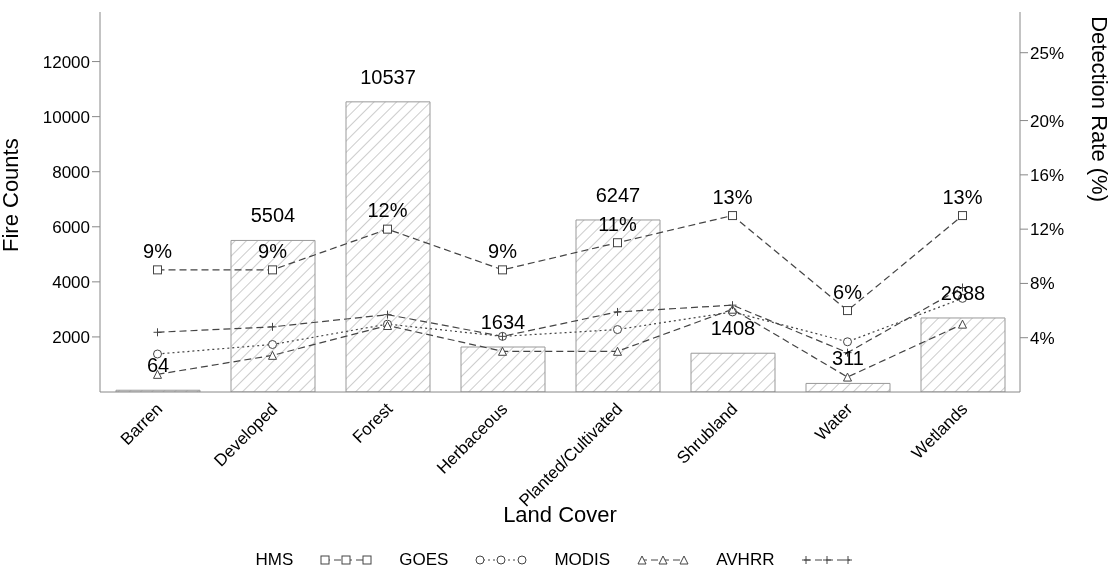 The height and width of the screenshot is (578, 1110). I want to click on y-tick-label: 2000, so click(71, 337).